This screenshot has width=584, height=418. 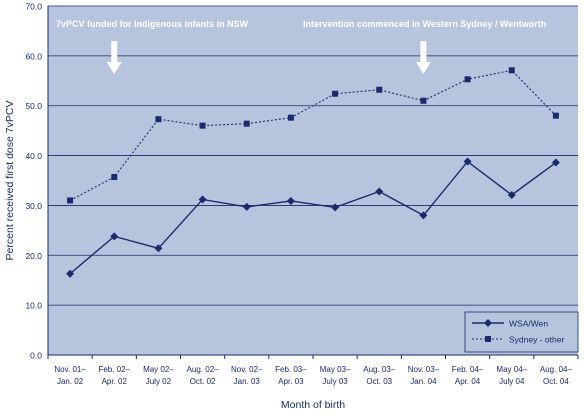 I want to click on x-tick-label: Oct. 04, so click(x=556, y=381).